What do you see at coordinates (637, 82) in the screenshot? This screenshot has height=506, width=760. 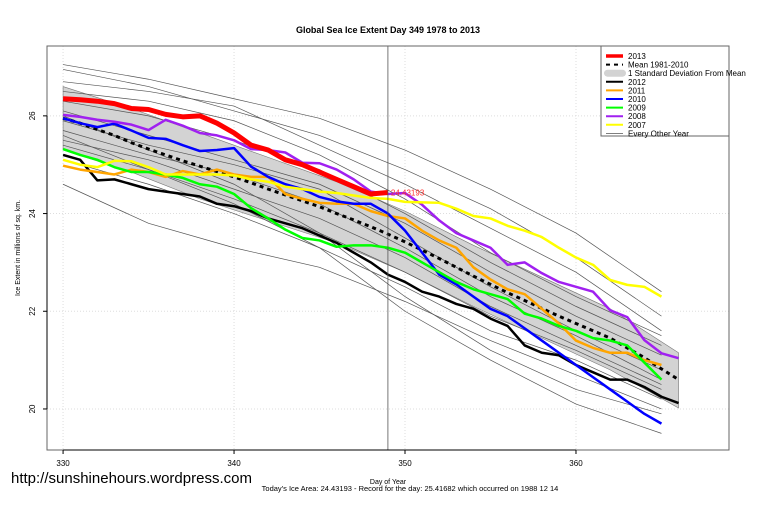 I see `legend-label: 2012` at bounding box center [637, 82].